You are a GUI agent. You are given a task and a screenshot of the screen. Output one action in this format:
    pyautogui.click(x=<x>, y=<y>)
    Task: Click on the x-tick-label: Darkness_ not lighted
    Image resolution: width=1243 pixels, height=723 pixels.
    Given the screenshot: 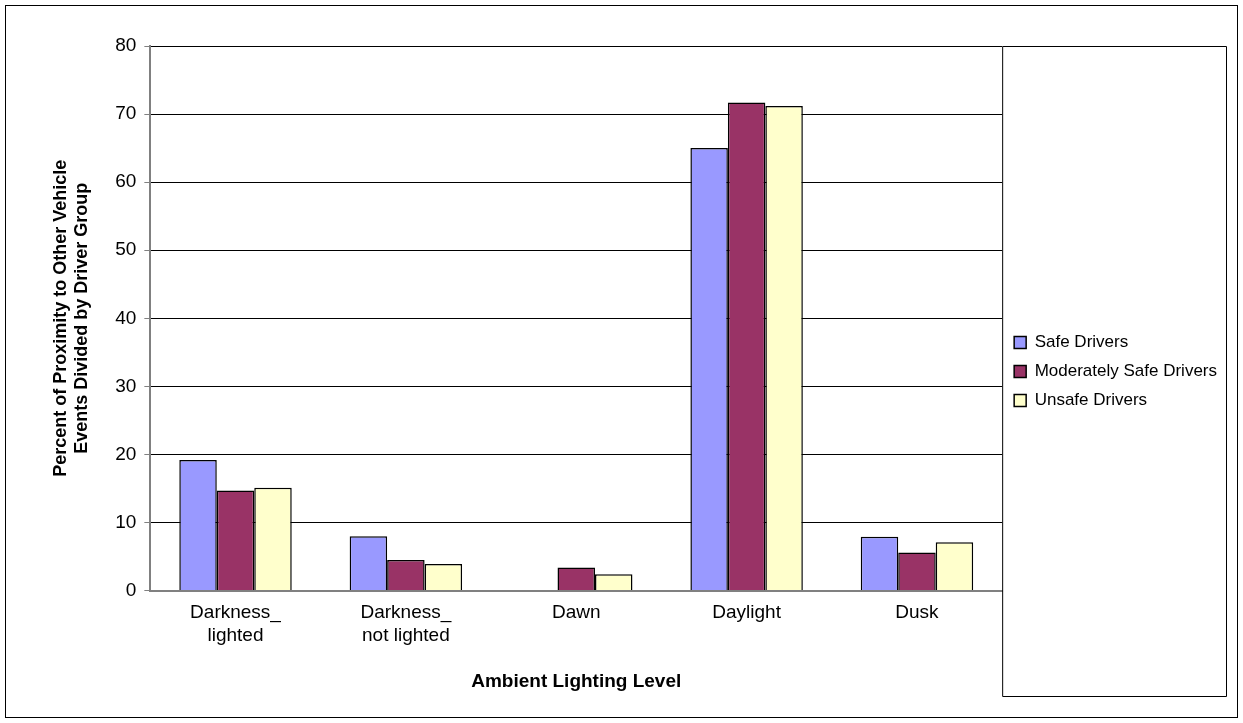 What is the action you would take?
    pyautogui.click(x=406, y=623)
    